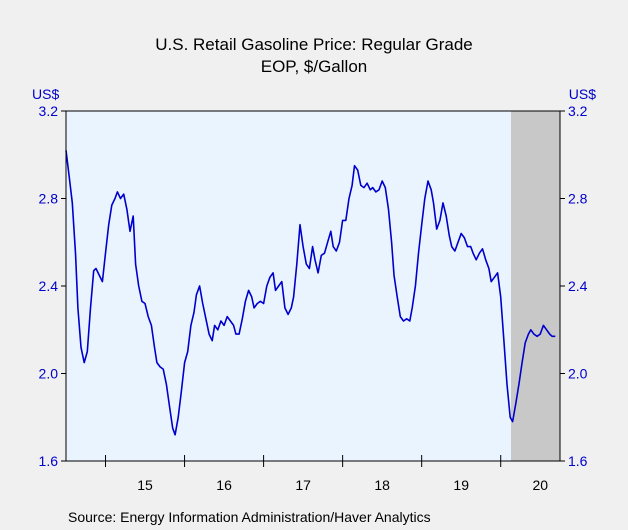  I want to click on x-tick-label: 17, so click(303, 485).